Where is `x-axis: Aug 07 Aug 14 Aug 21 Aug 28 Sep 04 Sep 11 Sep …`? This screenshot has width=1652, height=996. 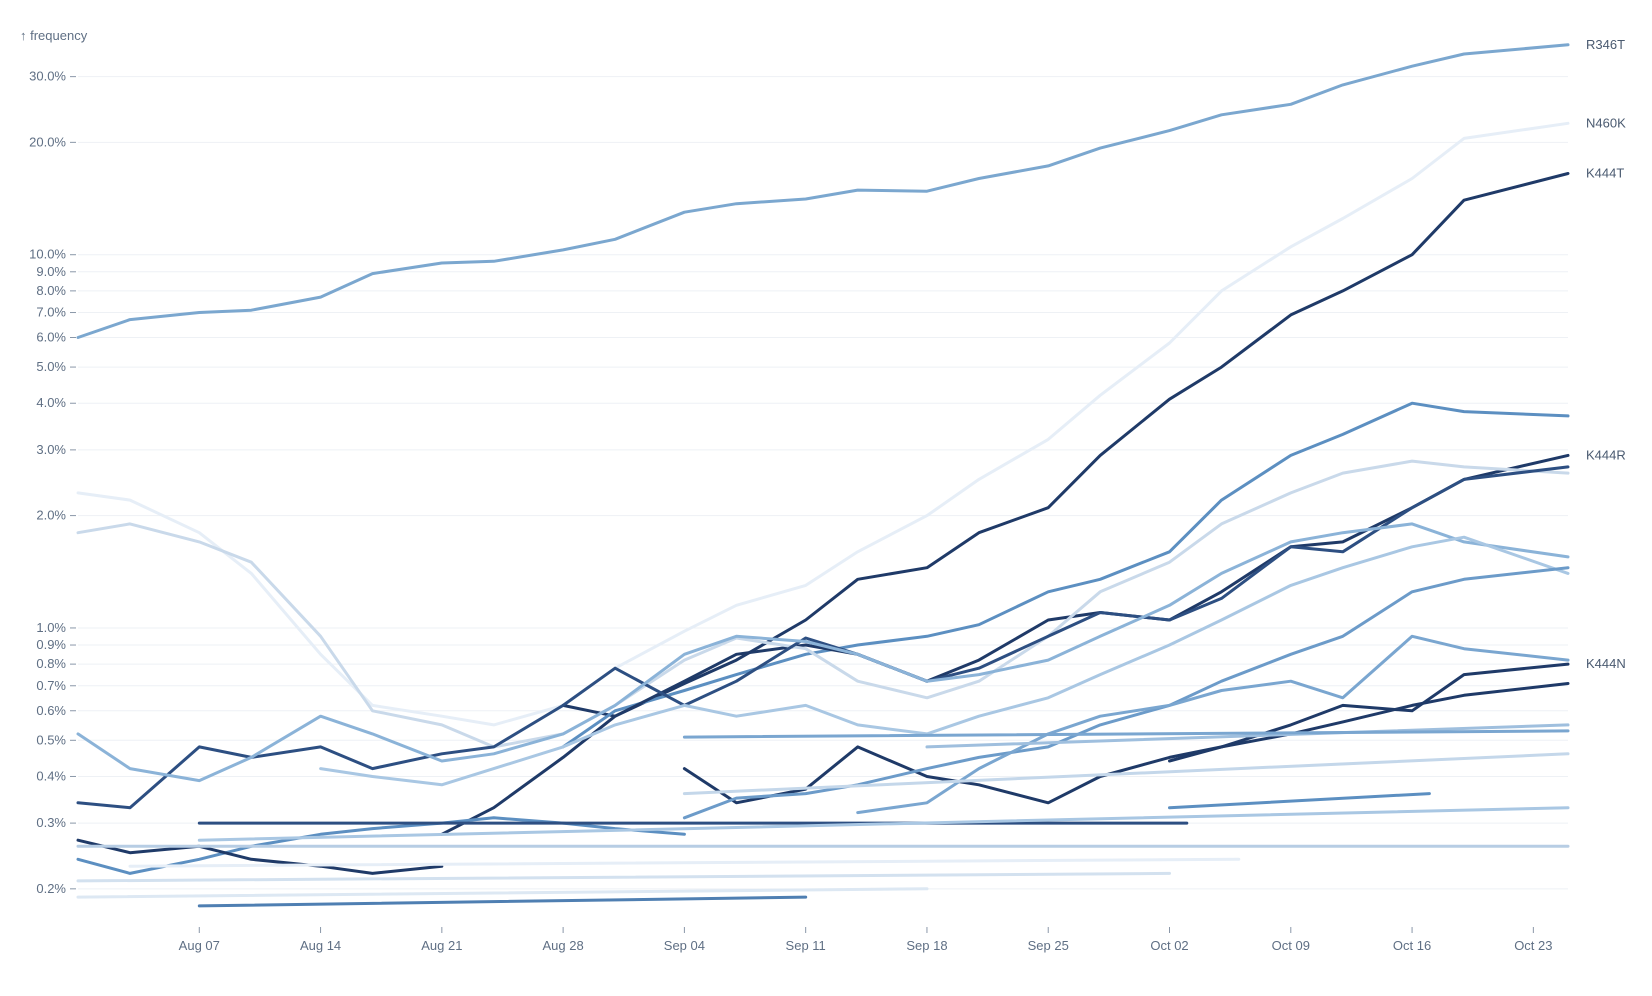 x-axis: Aug 07 Aug 14 Aug 21 Aug 28 Sep 04 Sep 11 Sep … is located at coordinates (865, 940).